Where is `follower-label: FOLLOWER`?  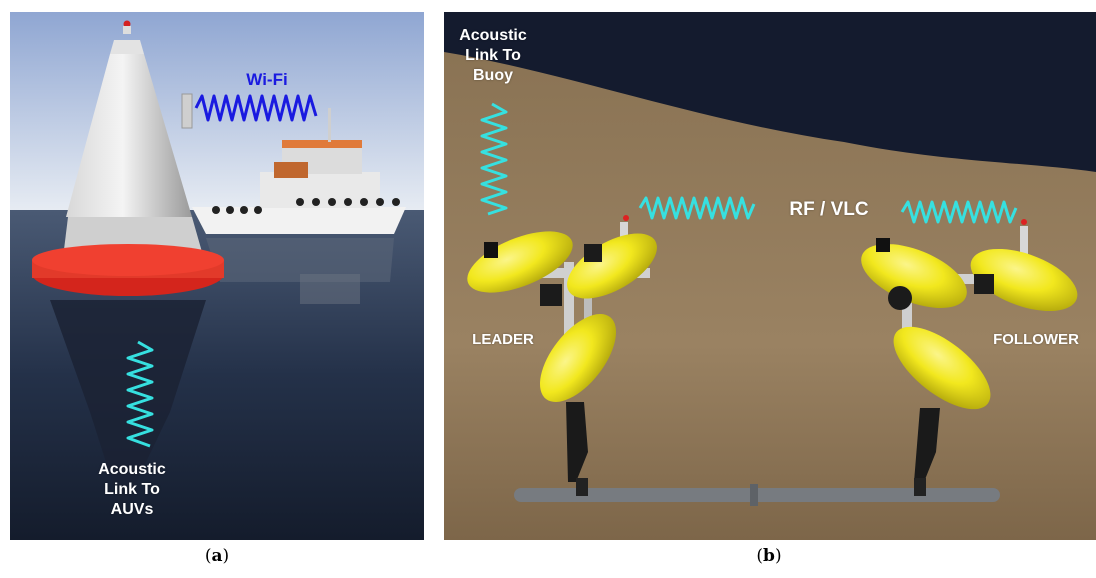
follower-label: FOLLOWER is located at coordinates (1036, 339).